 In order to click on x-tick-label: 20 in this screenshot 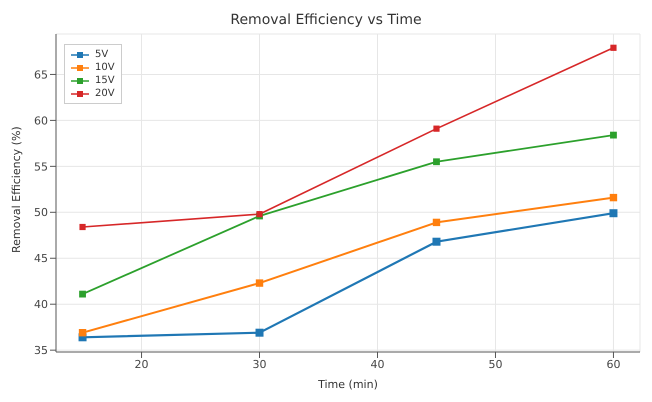, I will do `click(141, 364)`.